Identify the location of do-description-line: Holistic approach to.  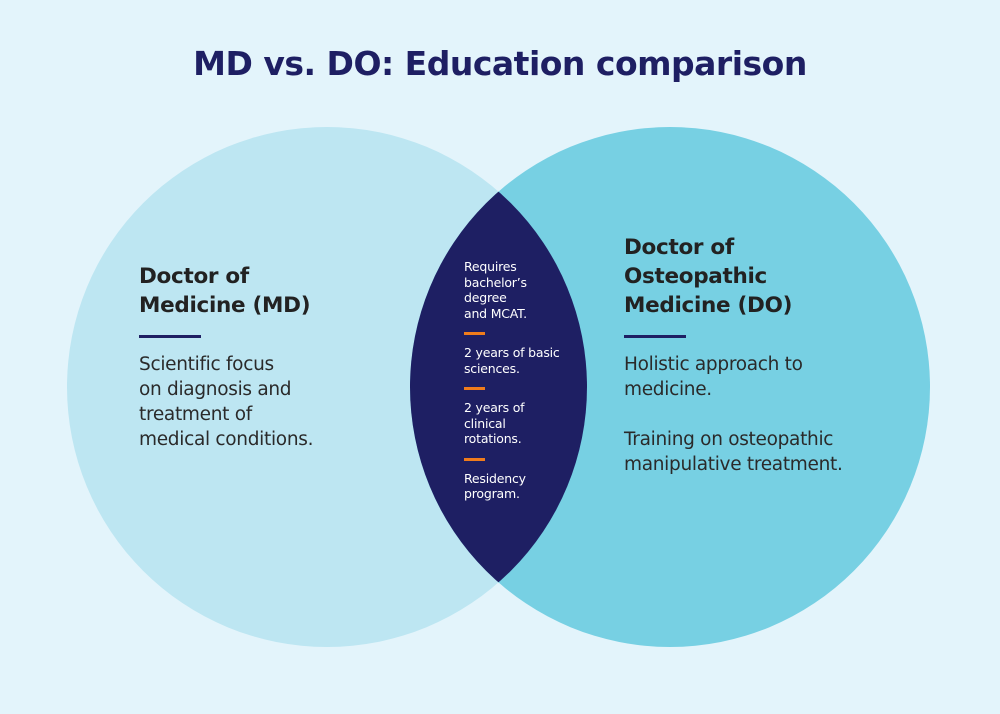
(713, 364).